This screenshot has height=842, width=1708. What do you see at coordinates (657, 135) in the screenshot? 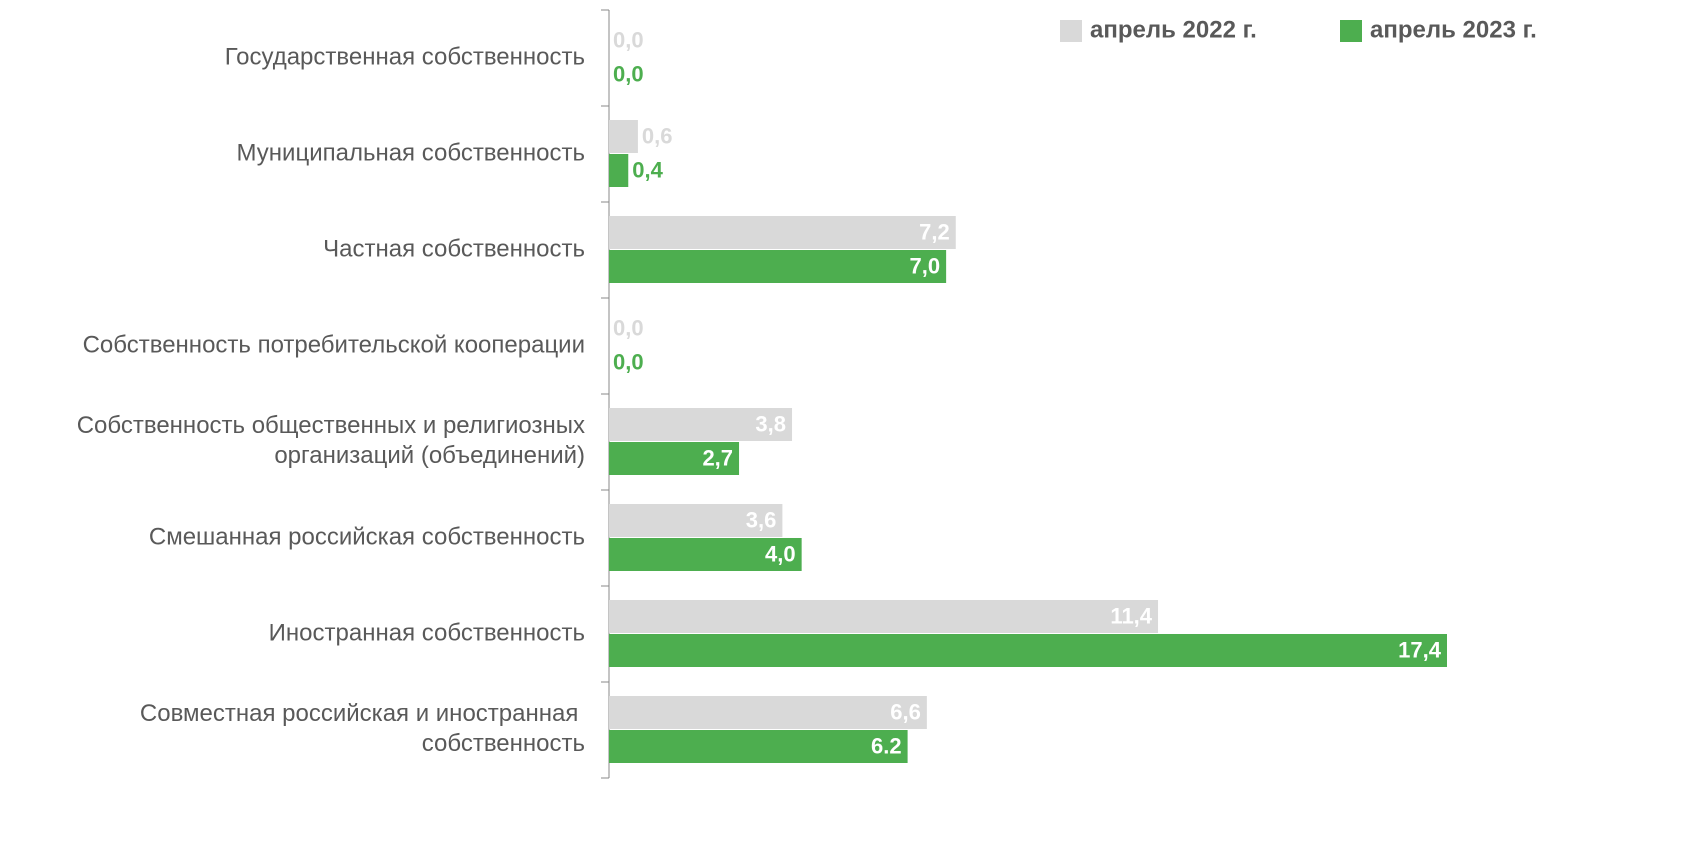
I see `value-label: 0,6` at bounding box center [657, 135].